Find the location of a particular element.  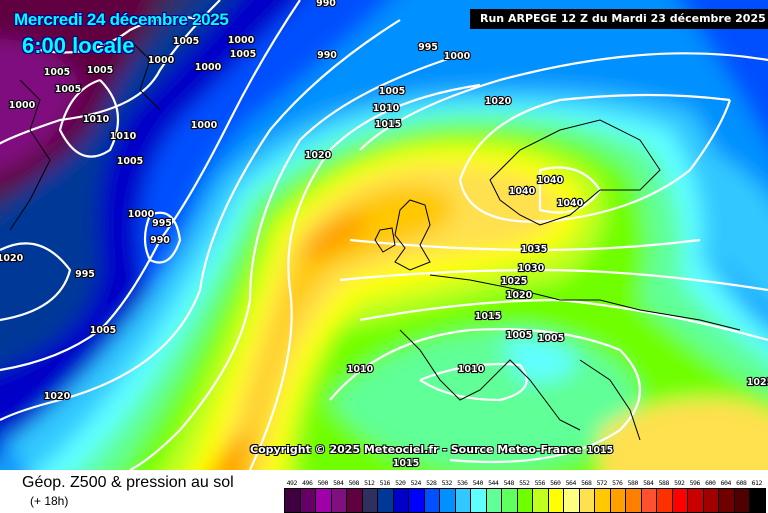

legend-label: 612 is located at coordinates (757, 483).